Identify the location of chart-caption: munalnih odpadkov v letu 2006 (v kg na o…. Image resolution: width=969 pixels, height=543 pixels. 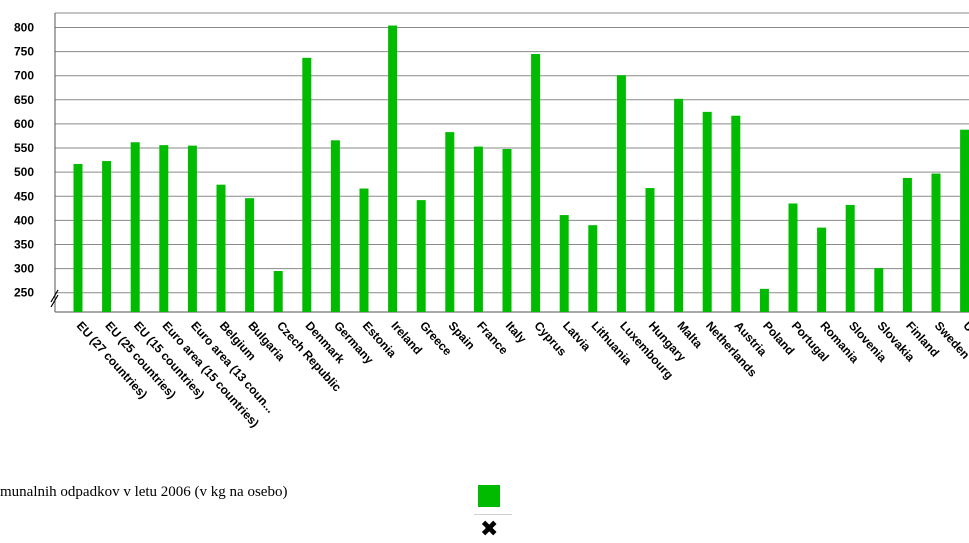
(144, 492).